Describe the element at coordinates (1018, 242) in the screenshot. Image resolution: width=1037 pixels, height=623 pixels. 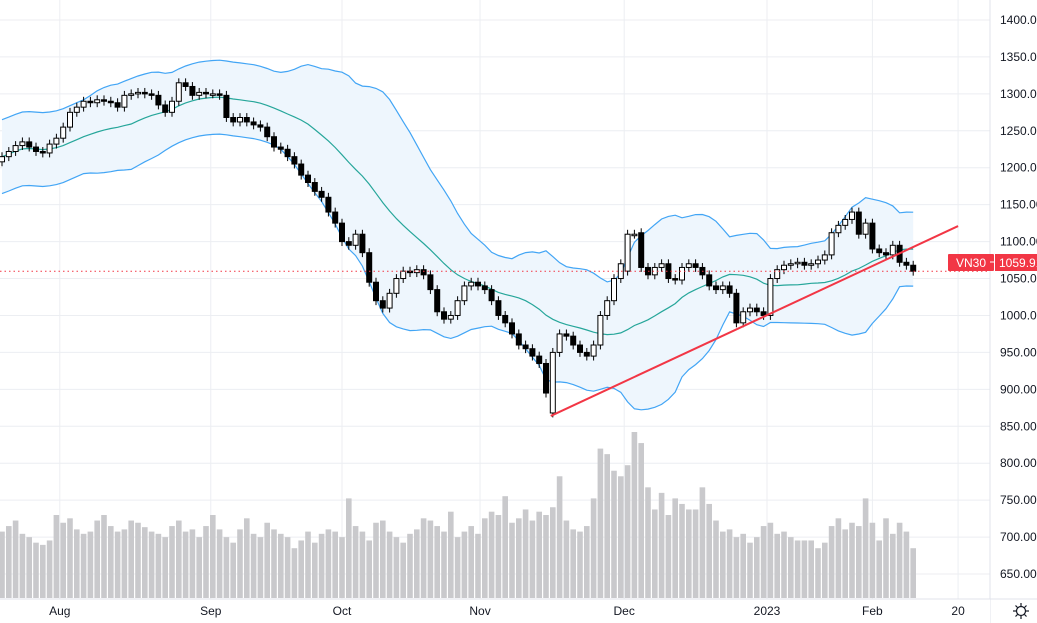
I see `y-tick-label: 1100.00` at that location.